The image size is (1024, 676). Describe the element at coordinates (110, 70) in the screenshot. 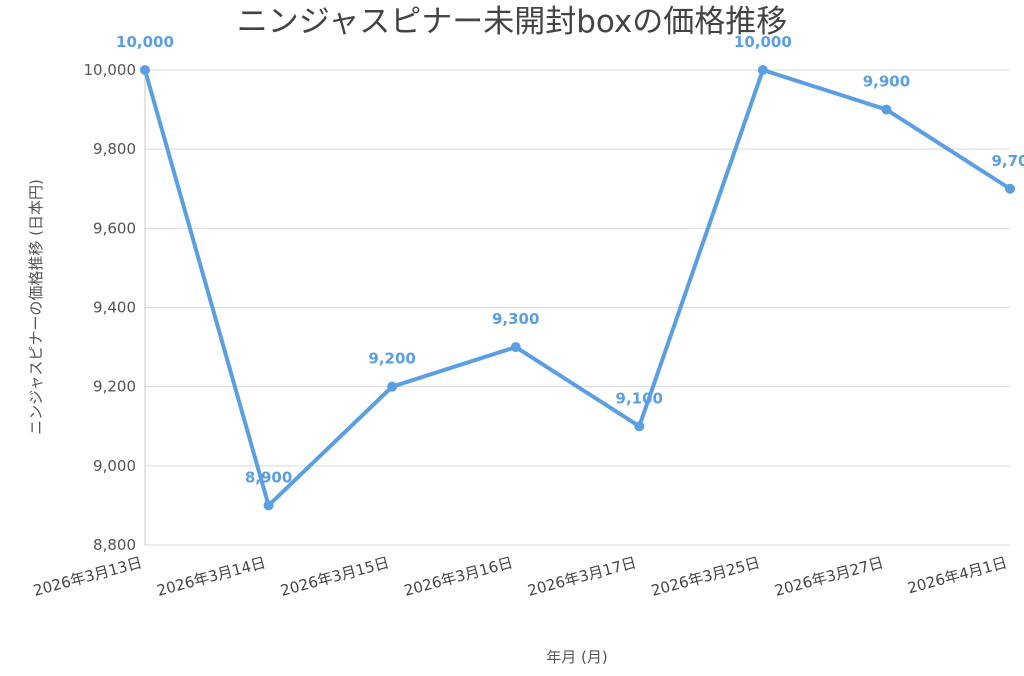

I see `y-tick-label: 10,000` at that location.